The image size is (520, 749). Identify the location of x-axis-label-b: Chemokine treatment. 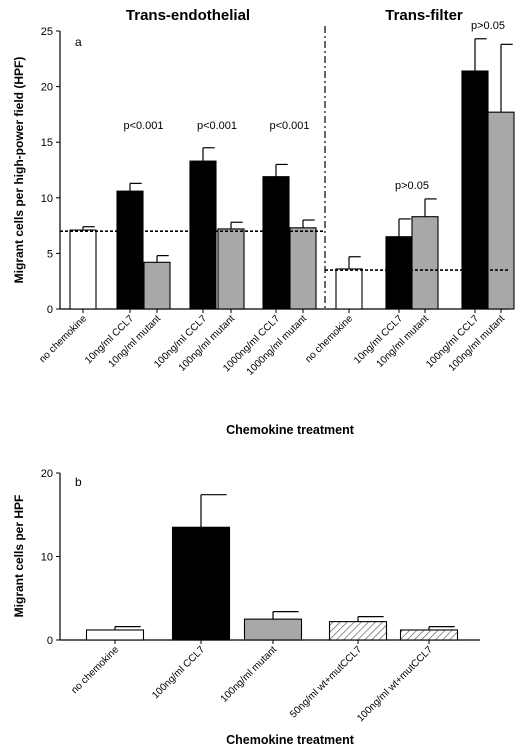
(290, 740).